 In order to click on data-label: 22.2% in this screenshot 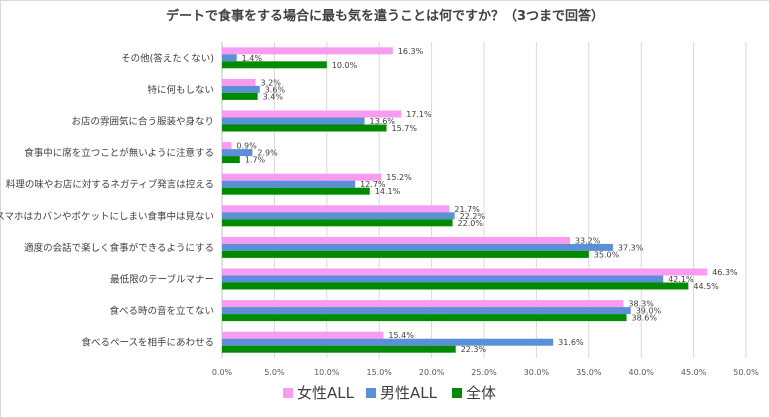, I will do `click(473, 216)`.